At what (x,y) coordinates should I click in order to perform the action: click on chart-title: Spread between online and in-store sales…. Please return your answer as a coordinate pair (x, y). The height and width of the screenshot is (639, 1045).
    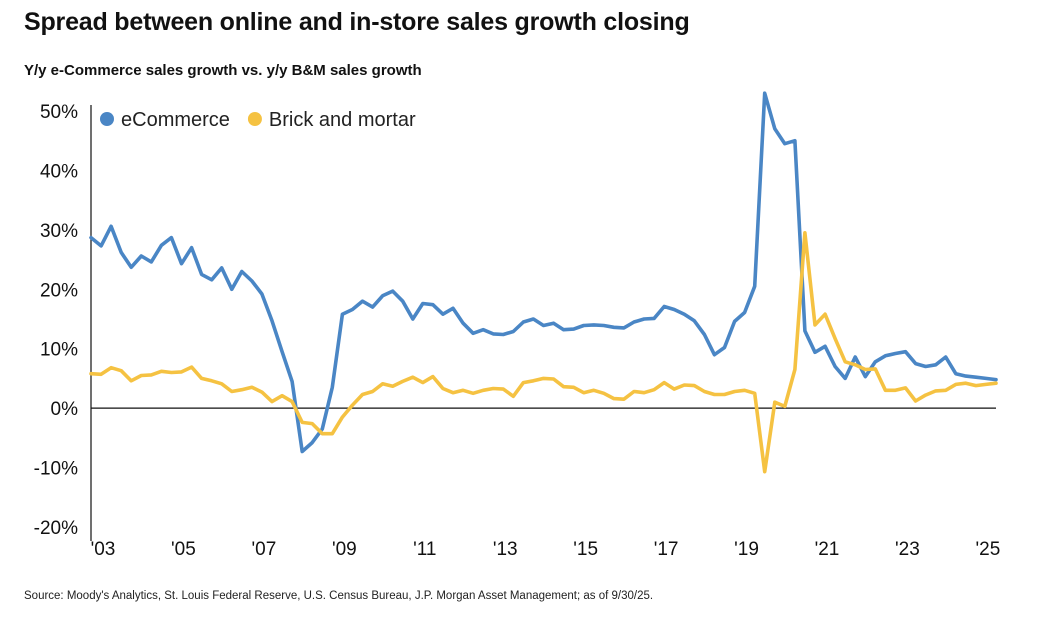
    Looking at the image, I should click on (357, 22).